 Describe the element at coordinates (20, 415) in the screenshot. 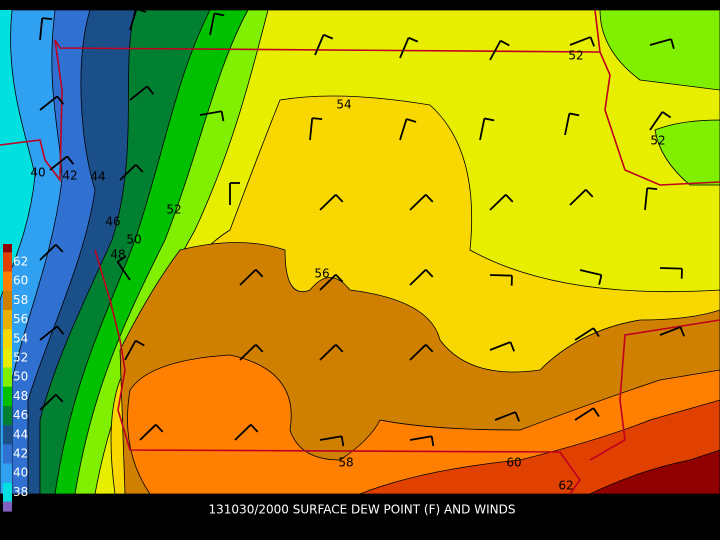

I see `legend-label: 46` at that location.